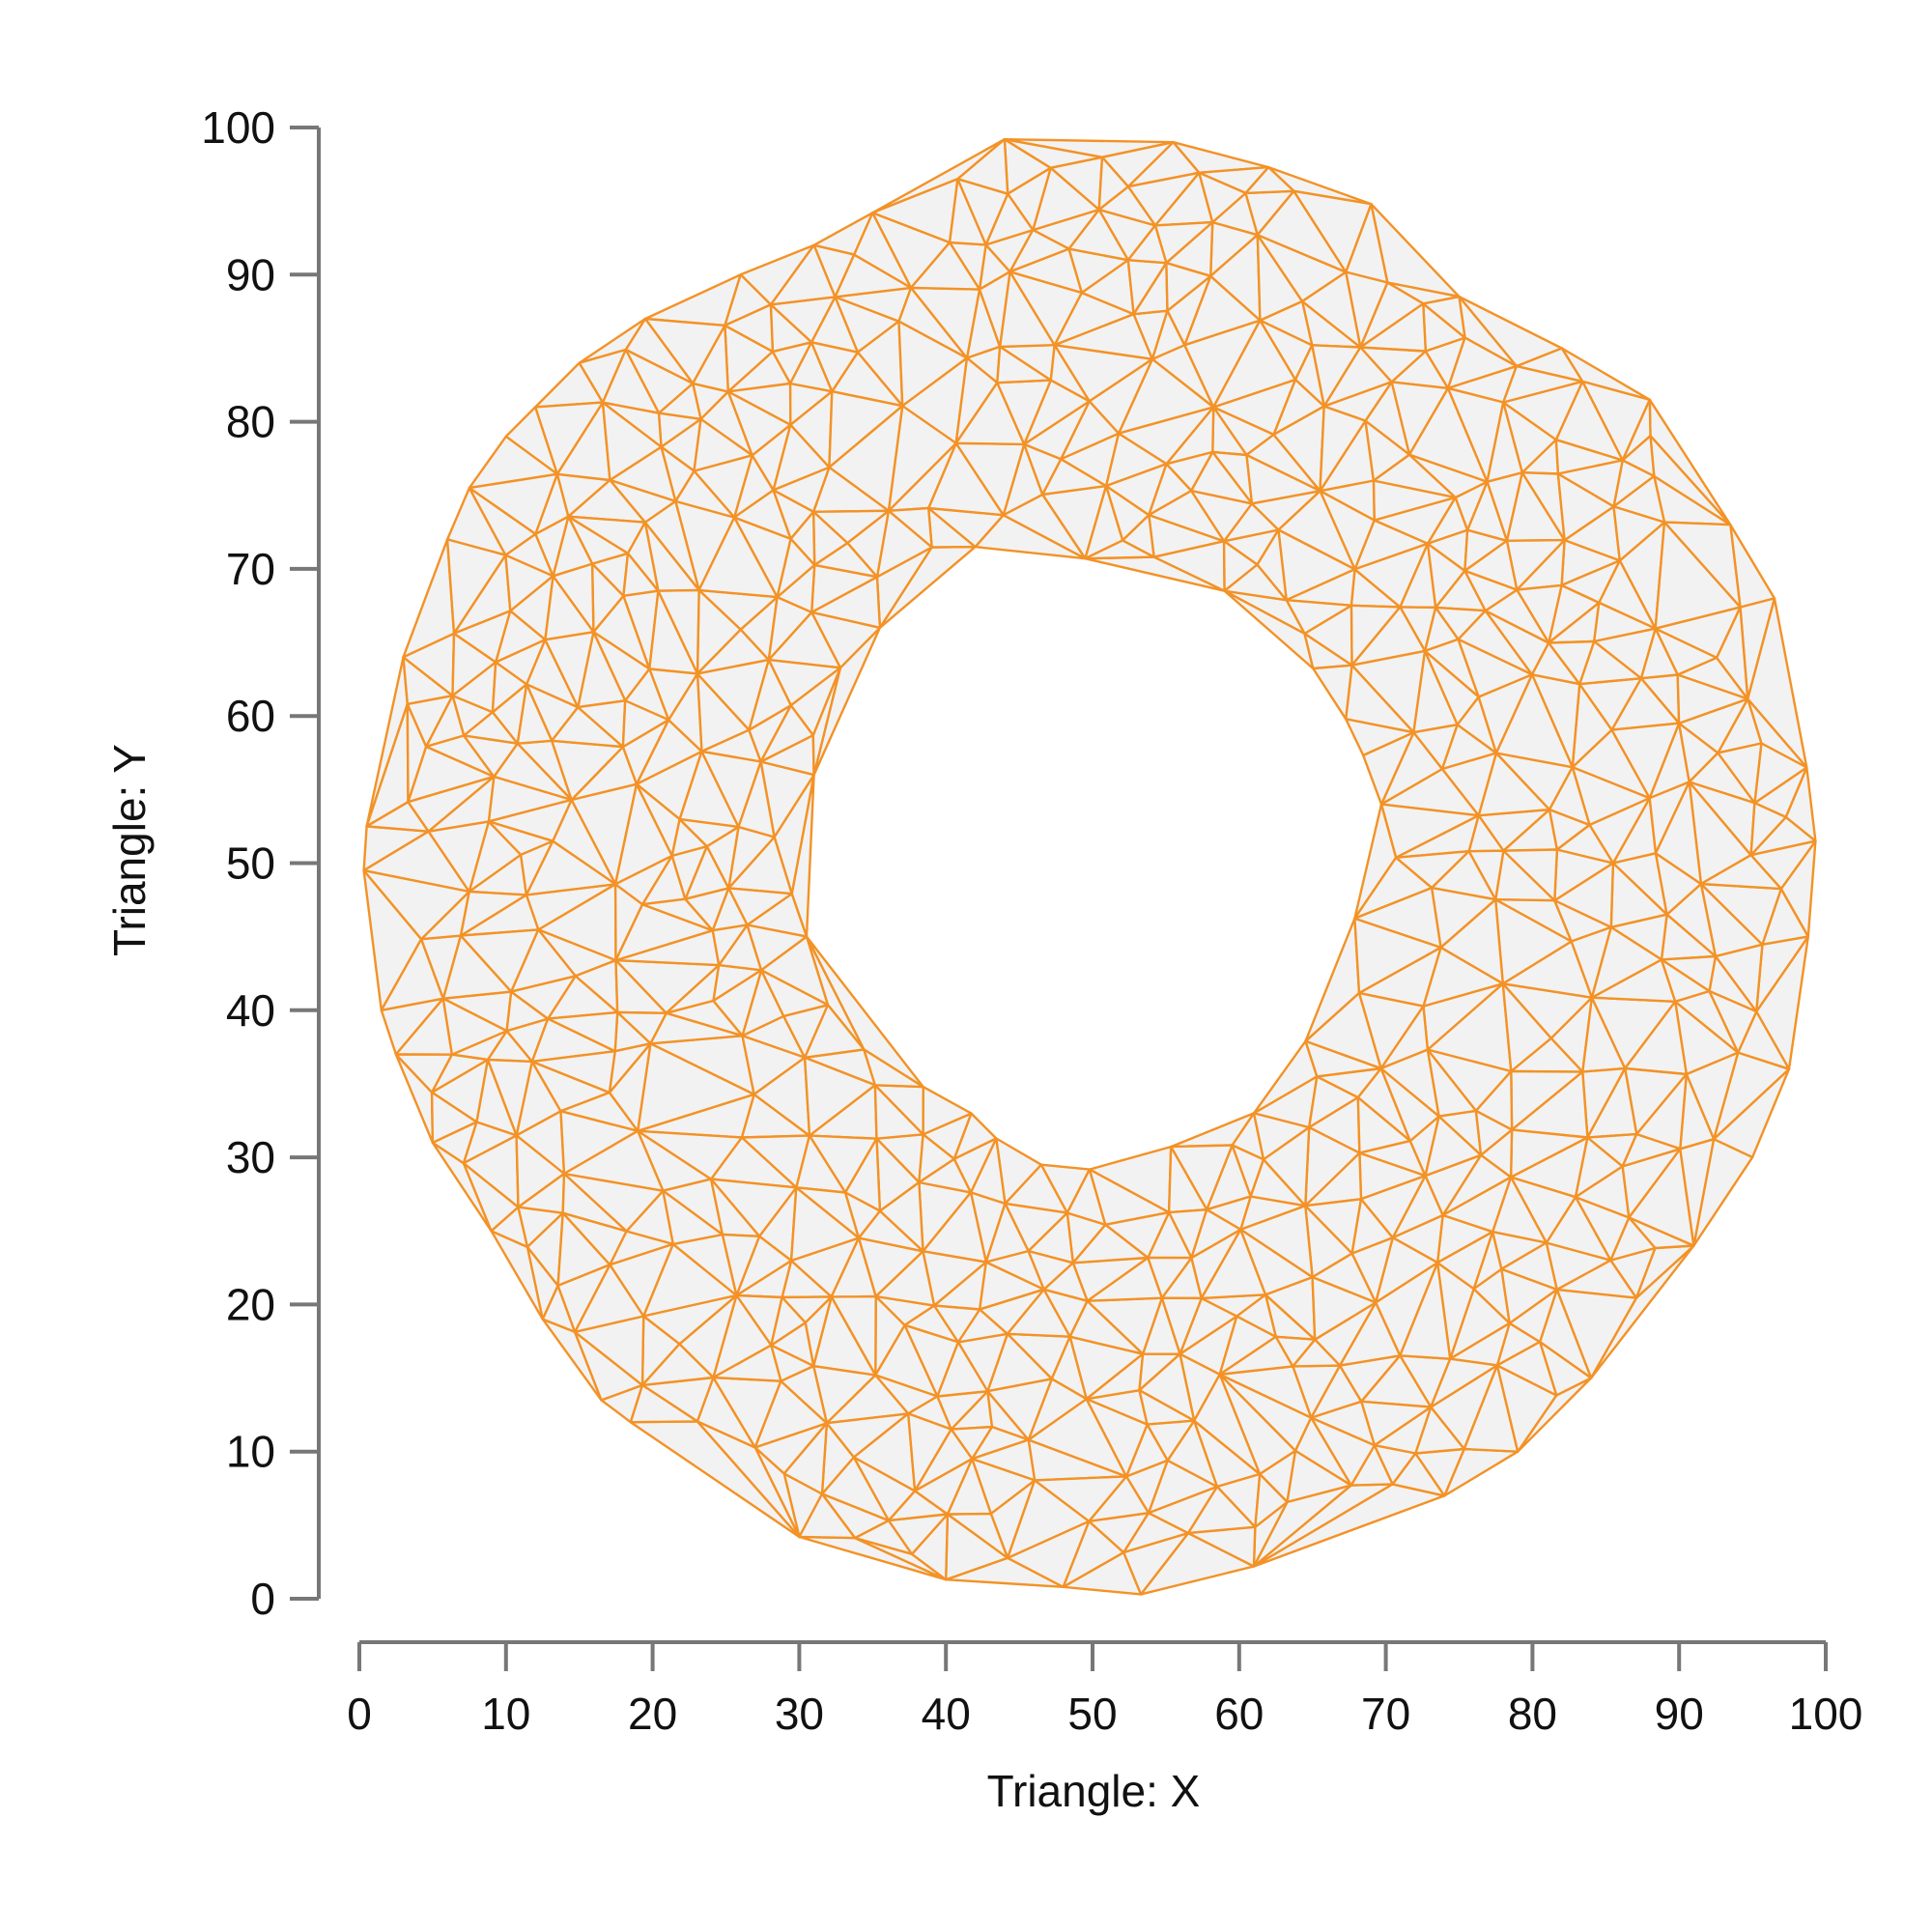 The height and width of the screenshot is (1932, 1932). I want to click on y-tick-label: 80, so click(250, 422).